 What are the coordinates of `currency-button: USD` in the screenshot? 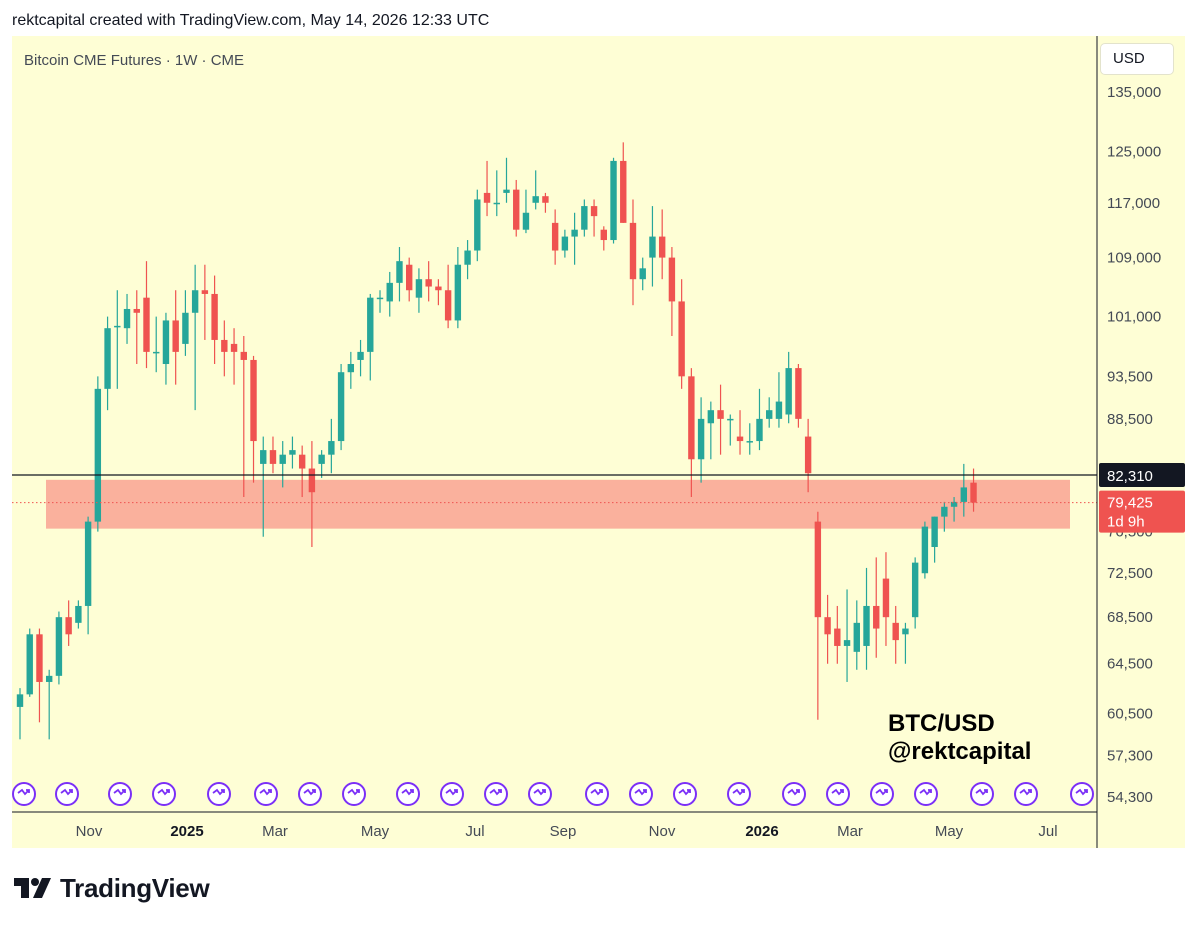 It's located at (1137, 59).